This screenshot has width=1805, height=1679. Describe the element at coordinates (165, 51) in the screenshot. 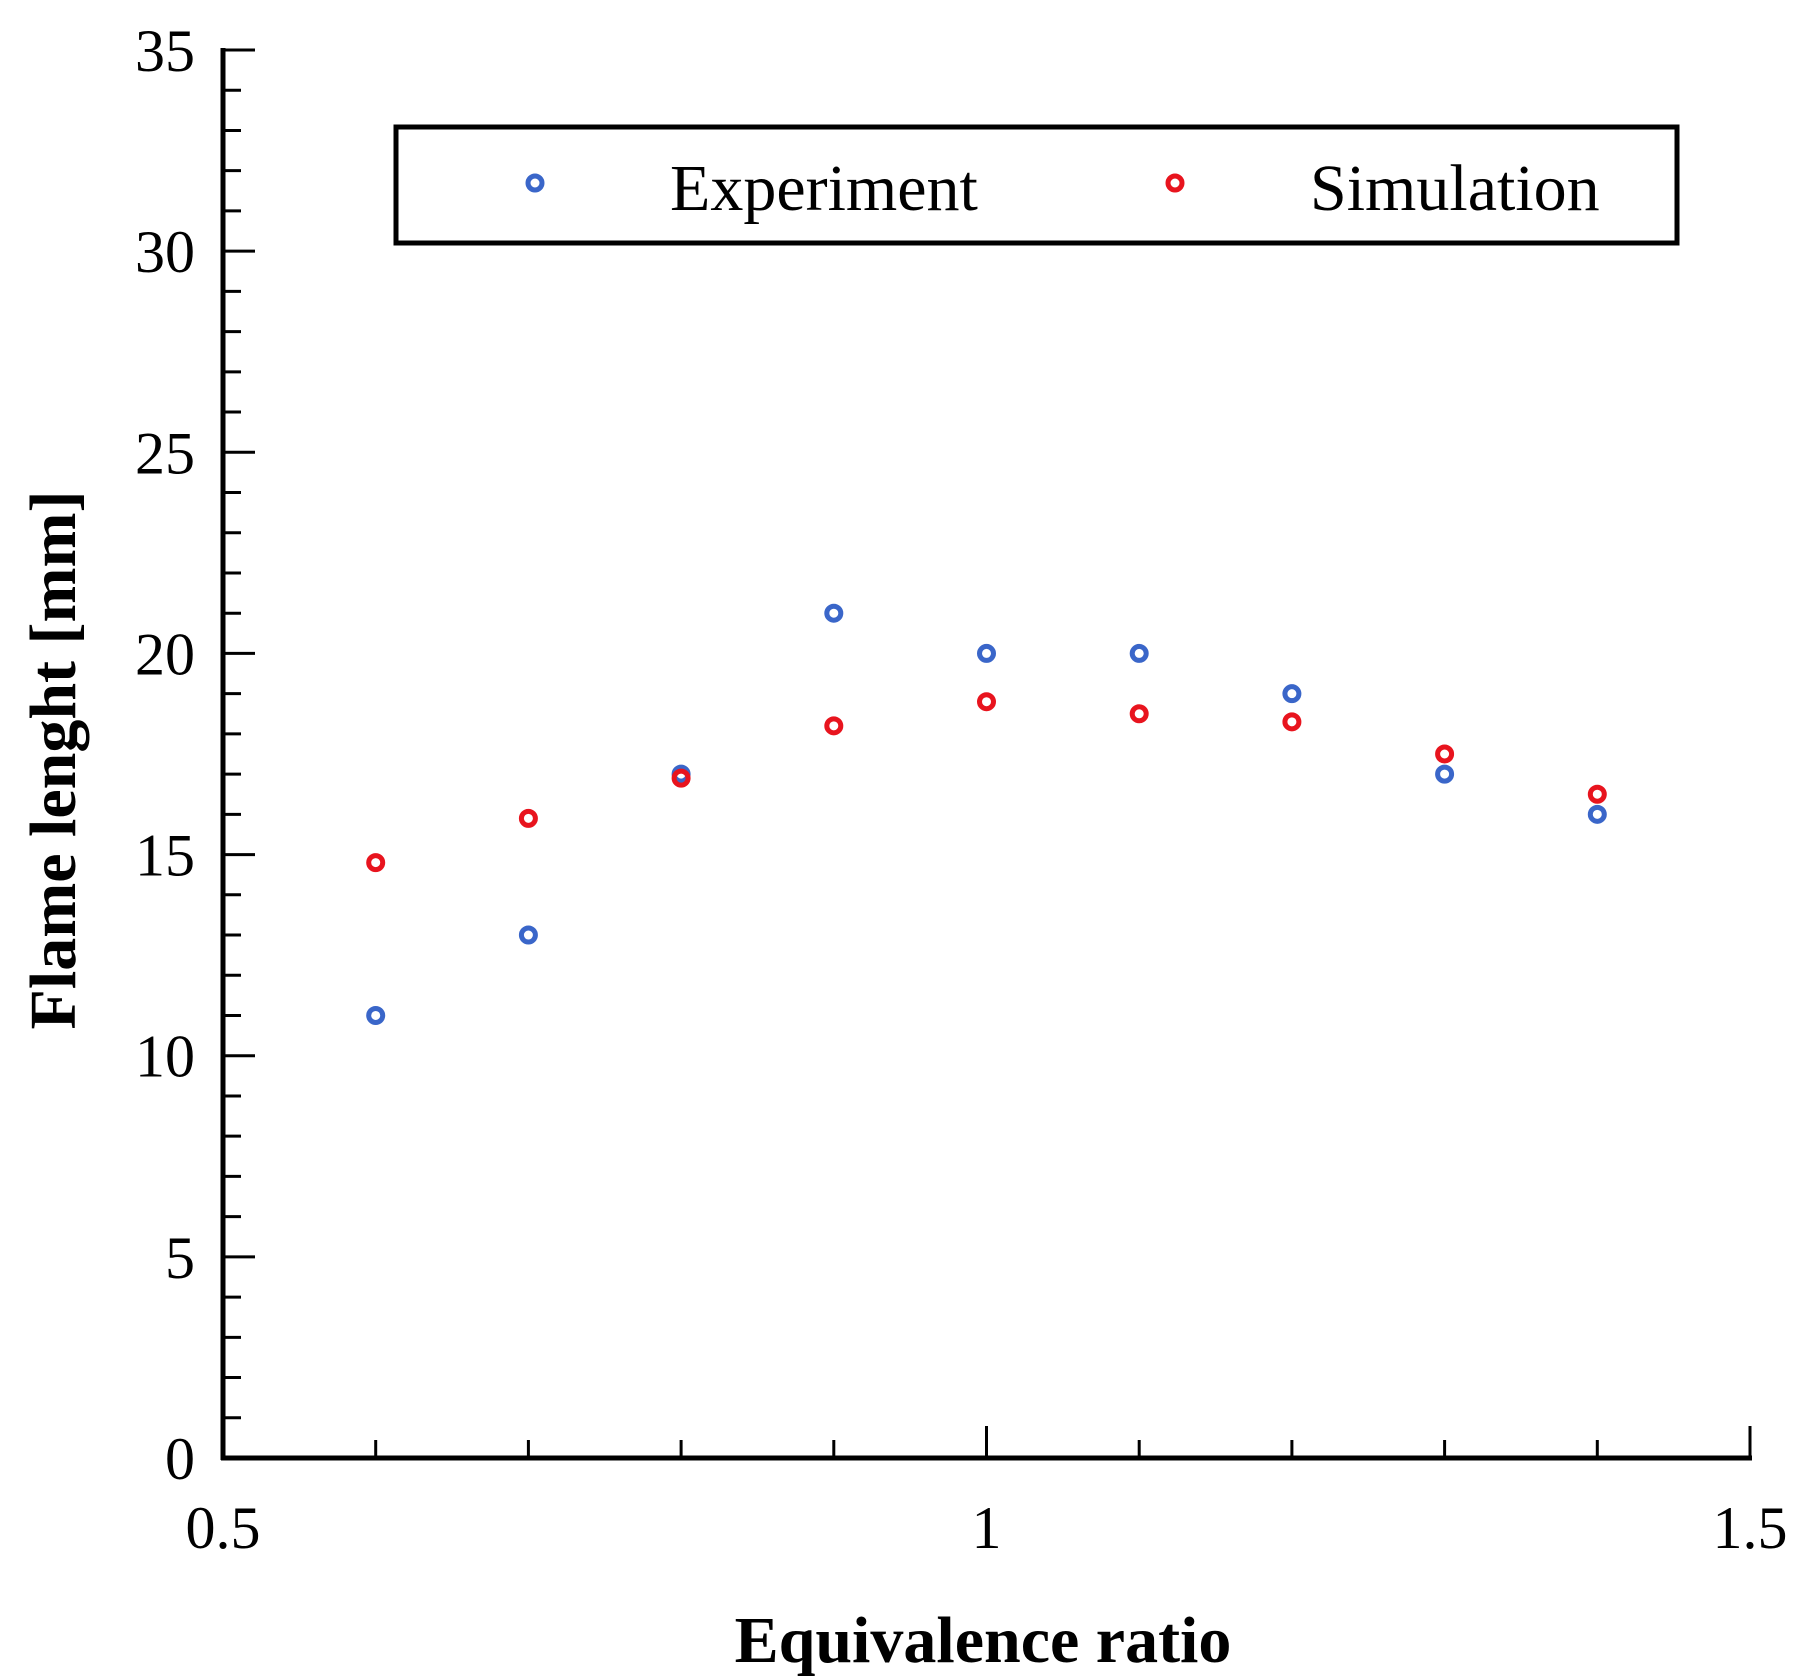

I see `y-tick-label: 35` at that location.